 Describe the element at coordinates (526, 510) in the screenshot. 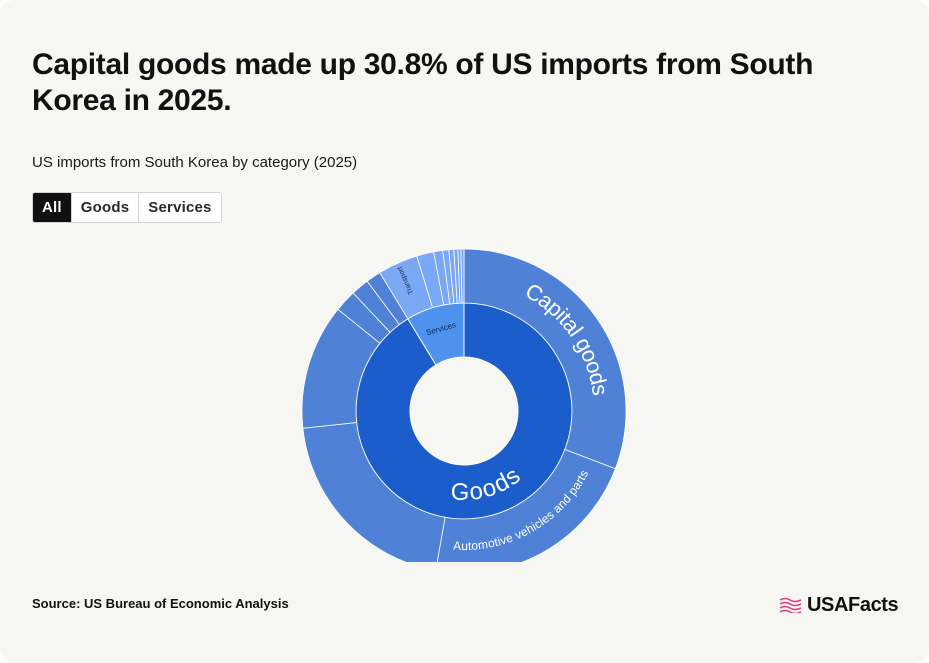

I see `outer-slice-automotive-vehicles-and-parts` at that location.